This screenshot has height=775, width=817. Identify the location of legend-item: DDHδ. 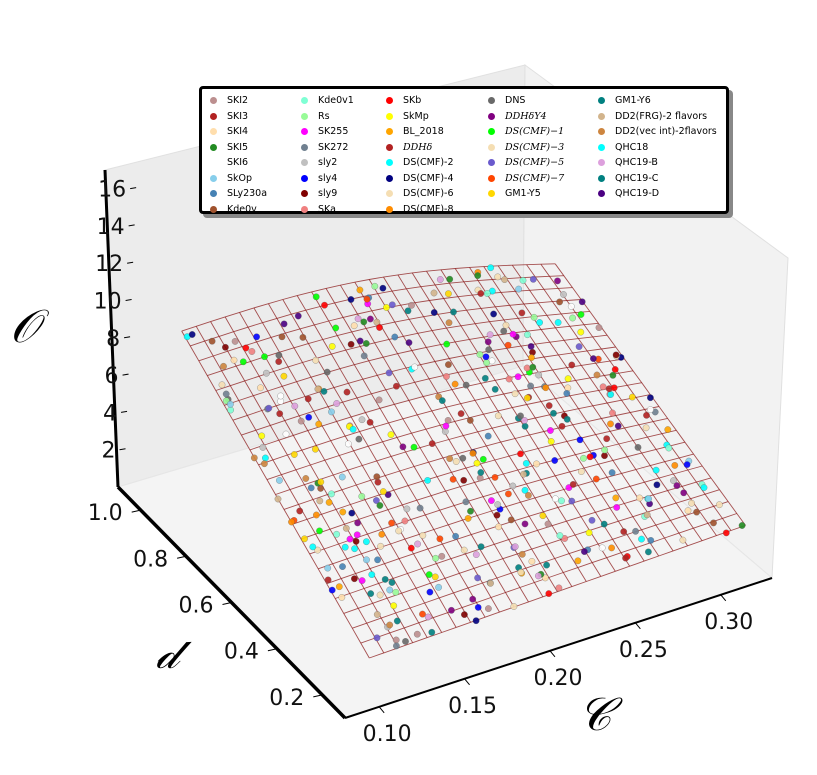
(420, 148).